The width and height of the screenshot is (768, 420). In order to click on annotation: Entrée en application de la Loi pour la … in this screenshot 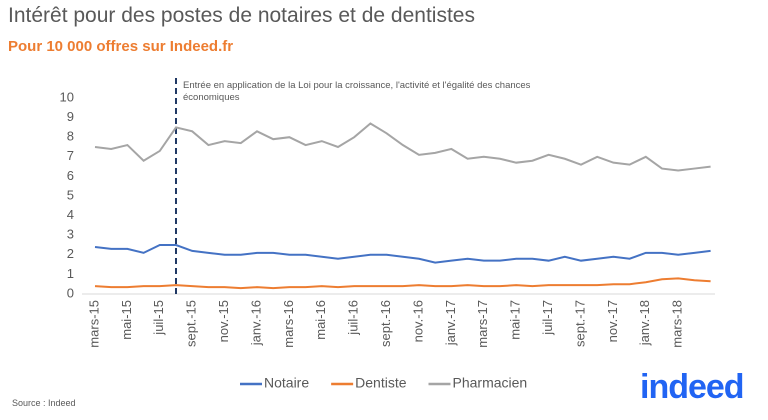, I will do `click(357, 91)`.